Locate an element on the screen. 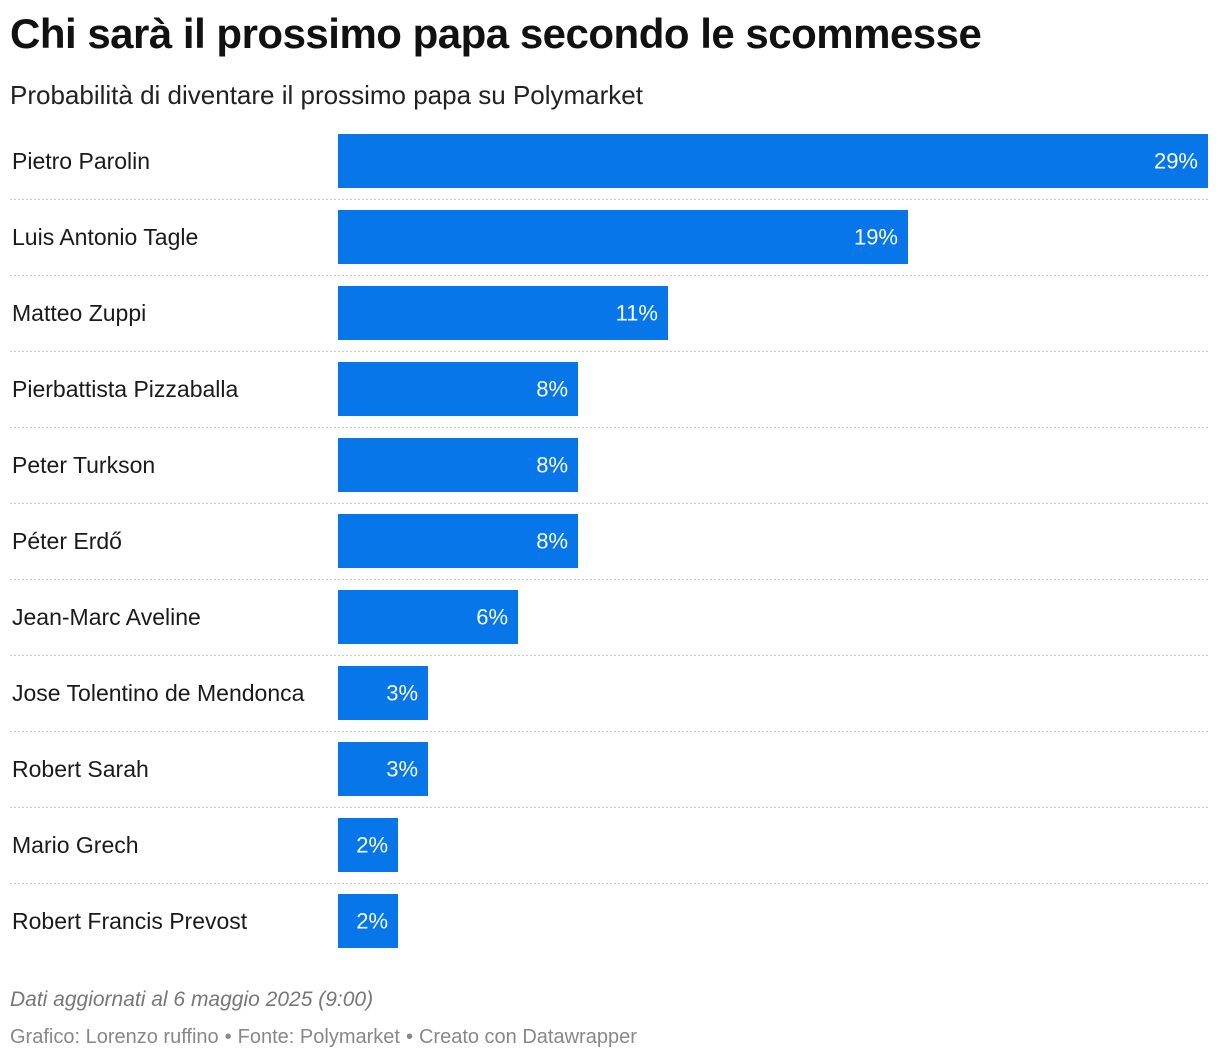 The width and height of the screenshot is (1220, 1062). category-label: Pietro Parolin is located at coordinates (81, 161).